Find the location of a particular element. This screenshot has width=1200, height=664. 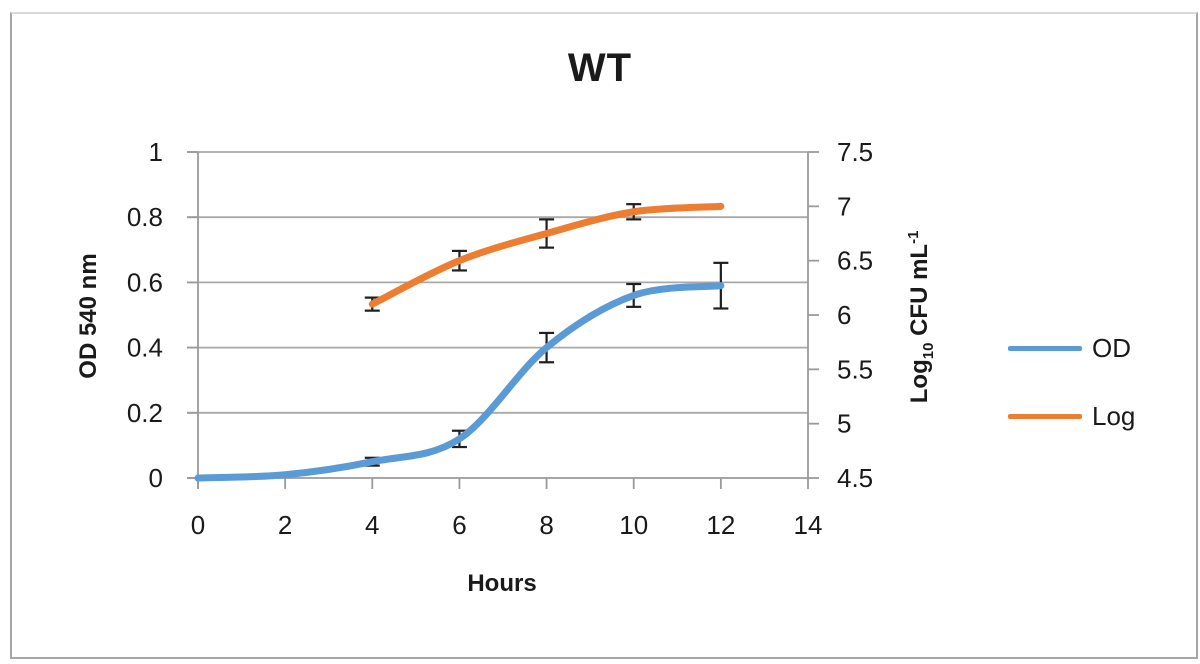

legend: OD Log is located at coordinates (1071, 390).